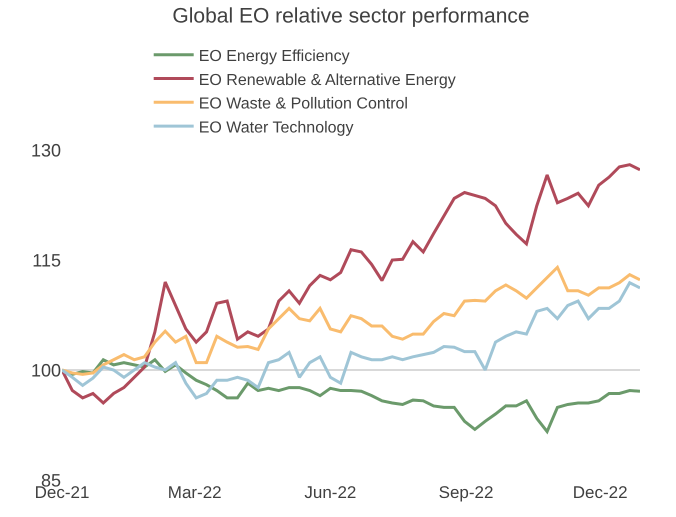 The image size is (676, 517). Describe the element at coordinates (327, 80) in the screenshot. I see `legend-label: EO Renewable & Alternative Energy` at that location.